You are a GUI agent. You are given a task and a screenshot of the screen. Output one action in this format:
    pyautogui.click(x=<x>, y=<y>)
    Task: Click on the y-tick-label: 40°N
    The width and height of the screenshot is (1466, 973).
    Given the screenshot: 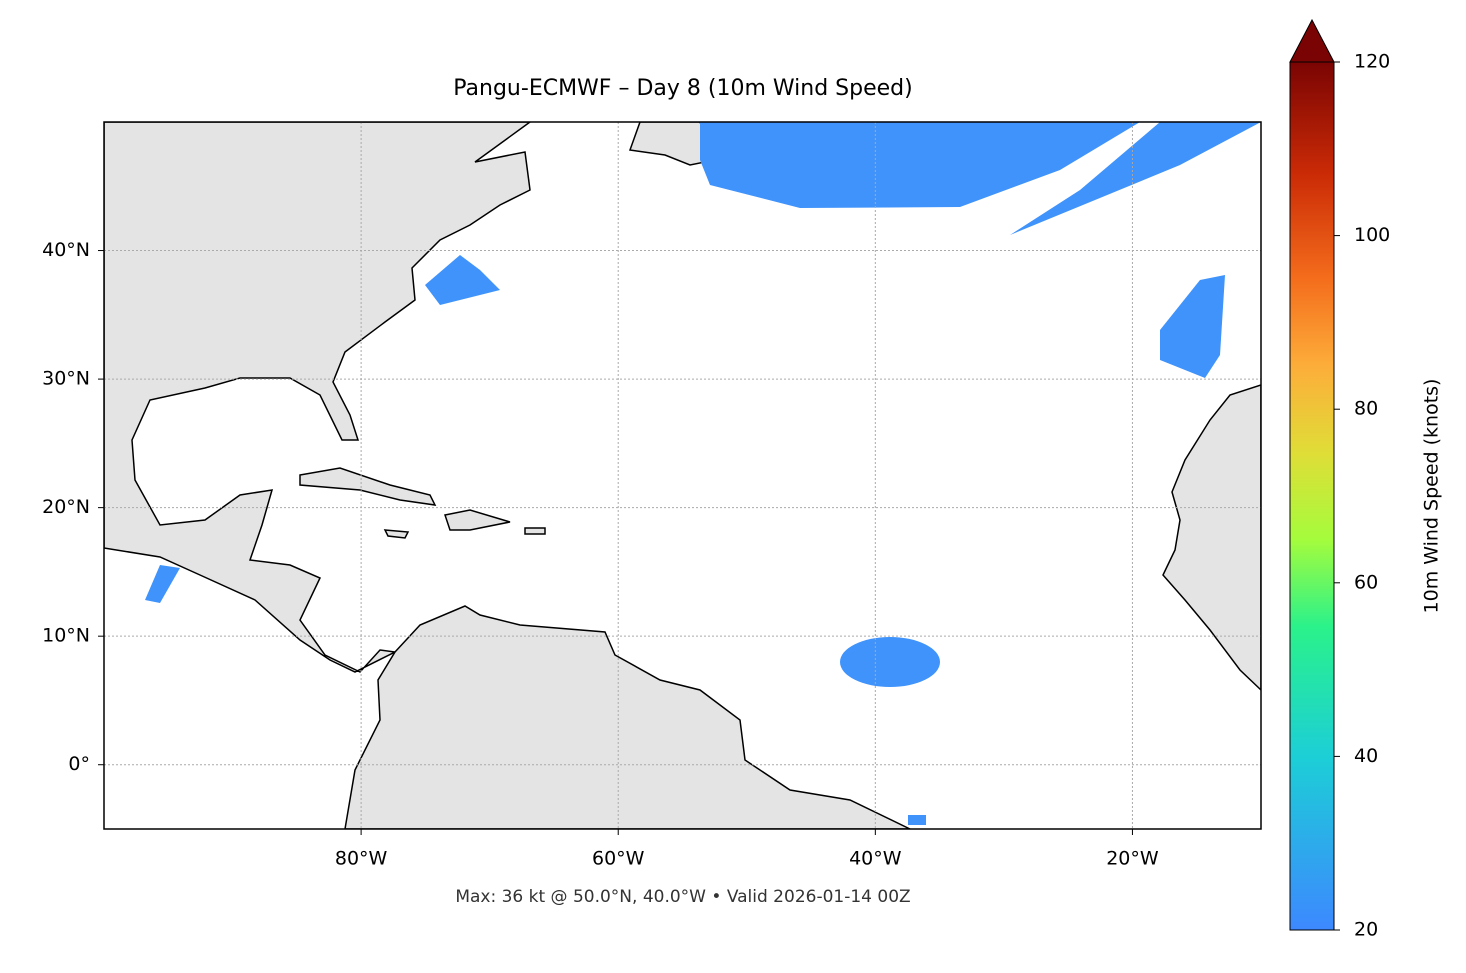 What is the action you would take?
    pyautogui.click(x=66, y=250)
    